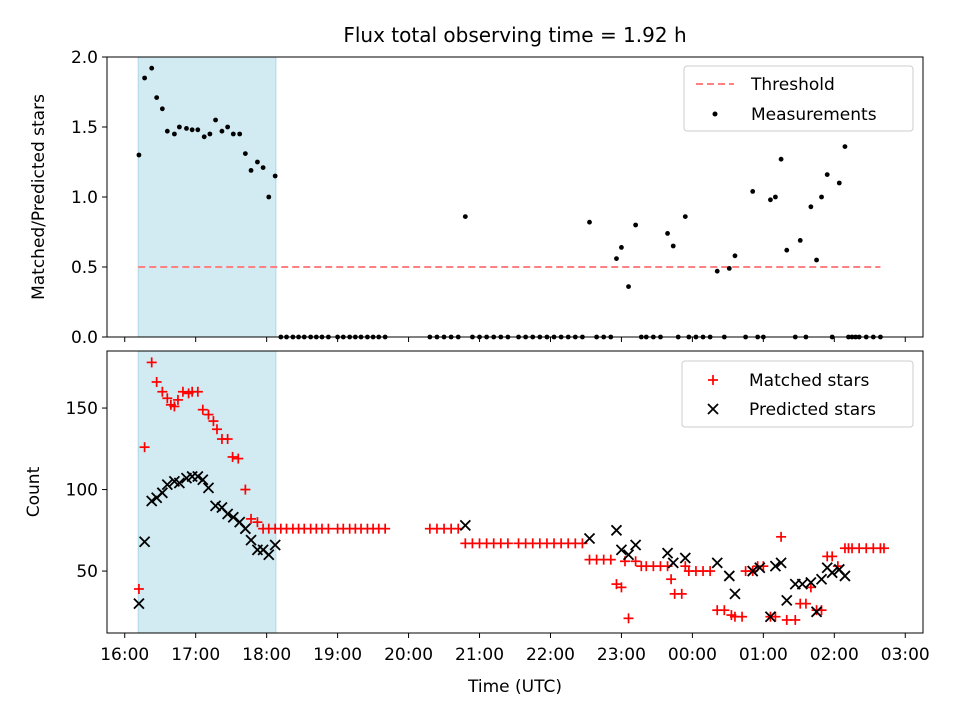 The height and width of the screenshot is (720, 960). Describe the element at coordinates (792, 85) in the screenshot. I see `legend-threshold-label: Threshold` at that location.